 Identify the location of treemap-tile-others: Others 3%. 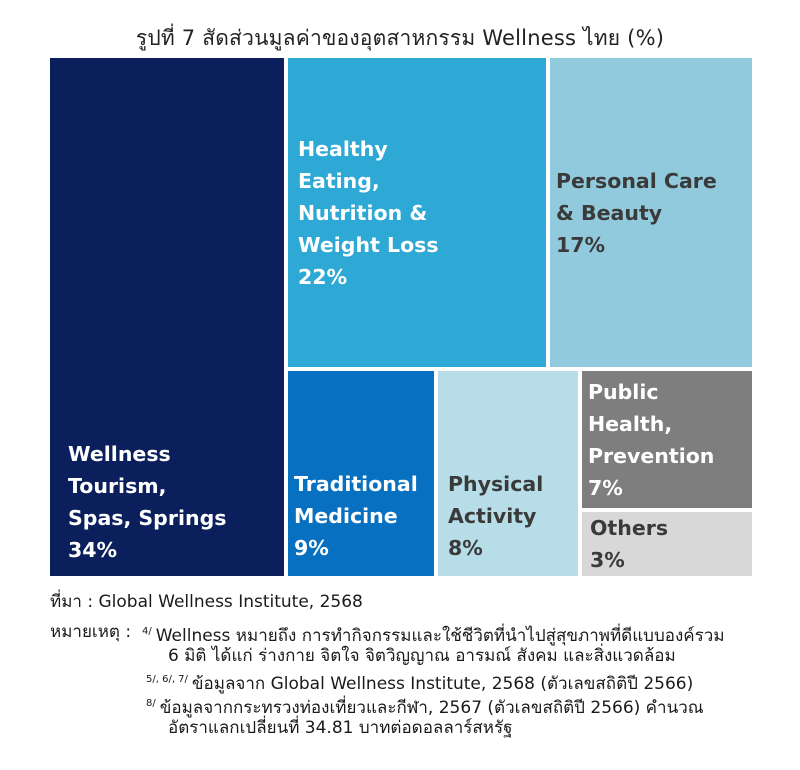
(667, 544).